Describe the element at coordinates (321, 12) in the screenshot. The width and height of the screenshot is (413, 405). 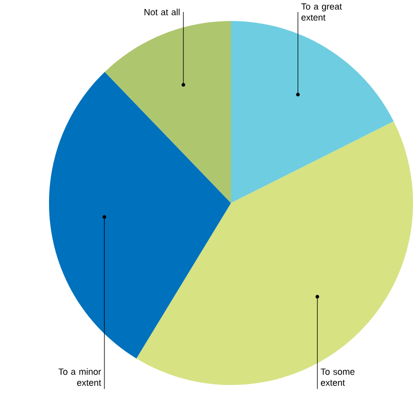
I see `slice-label: To a great extent` at that location.